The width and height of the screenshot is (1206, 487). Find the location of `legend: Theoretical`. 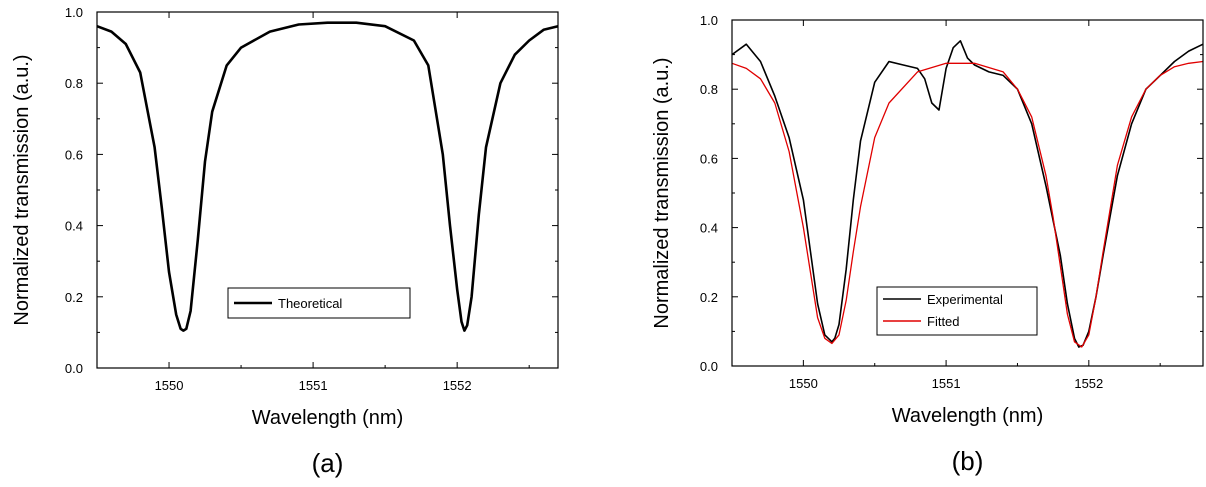

legend: Theoretical is located at coordinates (319, 303).